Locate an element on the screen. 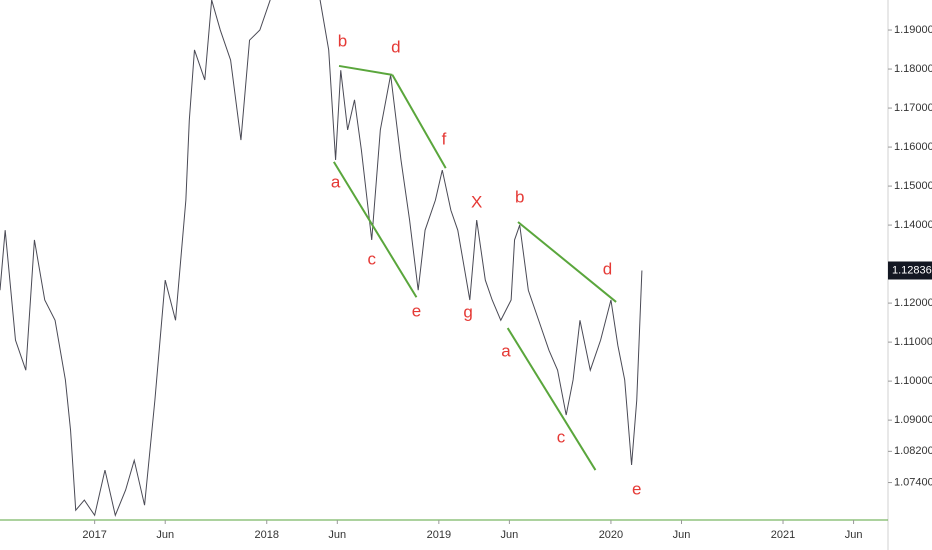  x-tick-label: 2021 is located at coordinates (783, 535).